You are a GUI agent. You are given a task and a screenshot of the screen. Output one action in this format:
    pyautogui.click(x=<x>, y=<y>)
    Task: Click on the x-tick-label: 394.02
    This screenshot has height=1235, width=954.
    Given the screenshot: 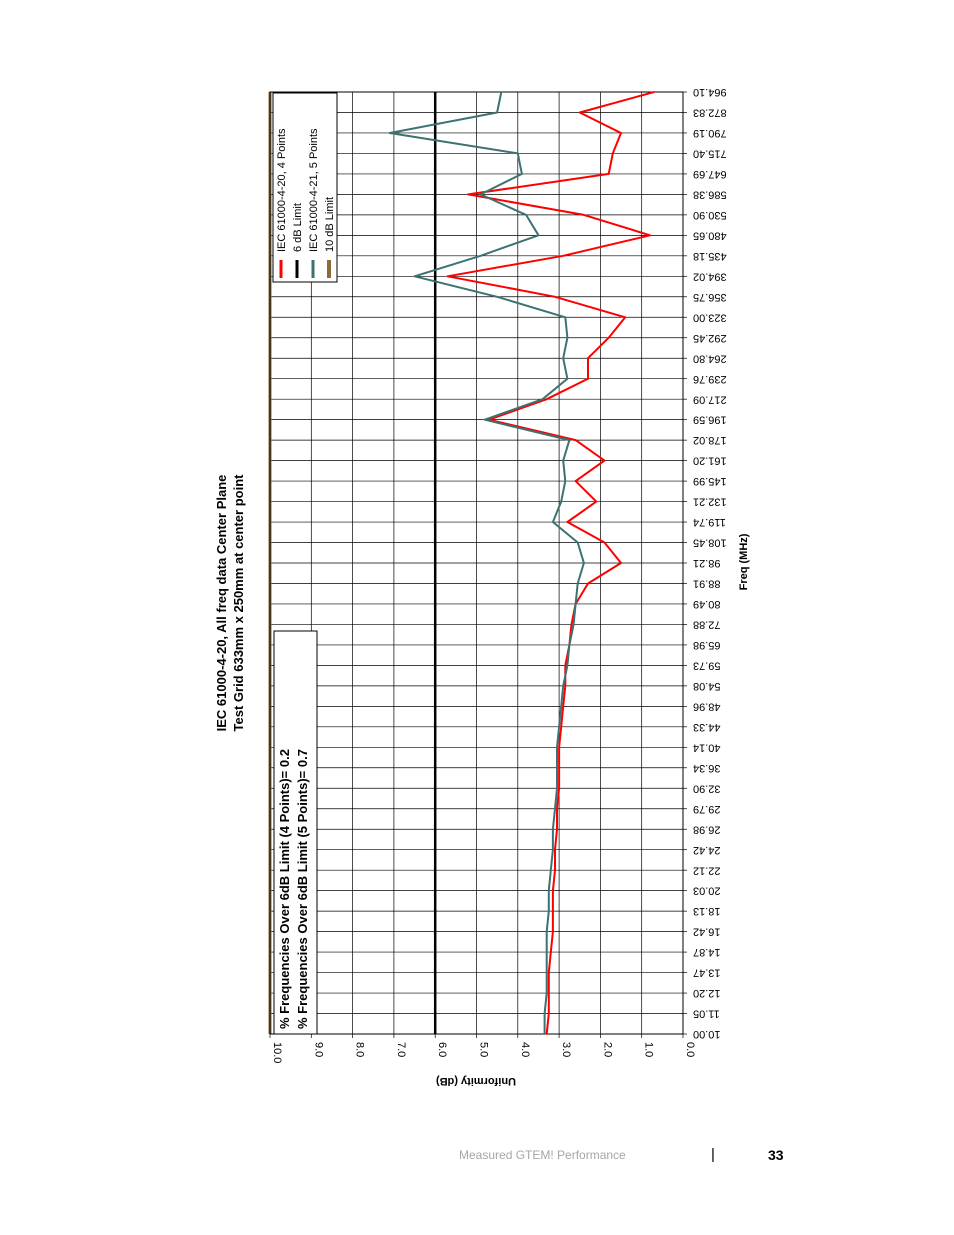 What is the action you would take?
    pyautogui.click(x=710, y=276)
    